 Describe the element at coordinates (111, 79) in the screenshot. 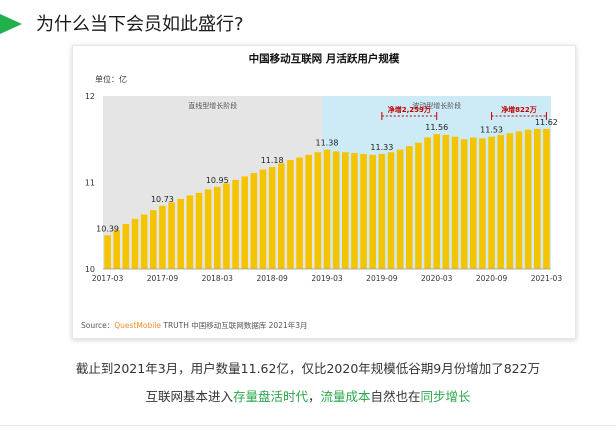

I see `unit-label: 单位：亿` at that location.